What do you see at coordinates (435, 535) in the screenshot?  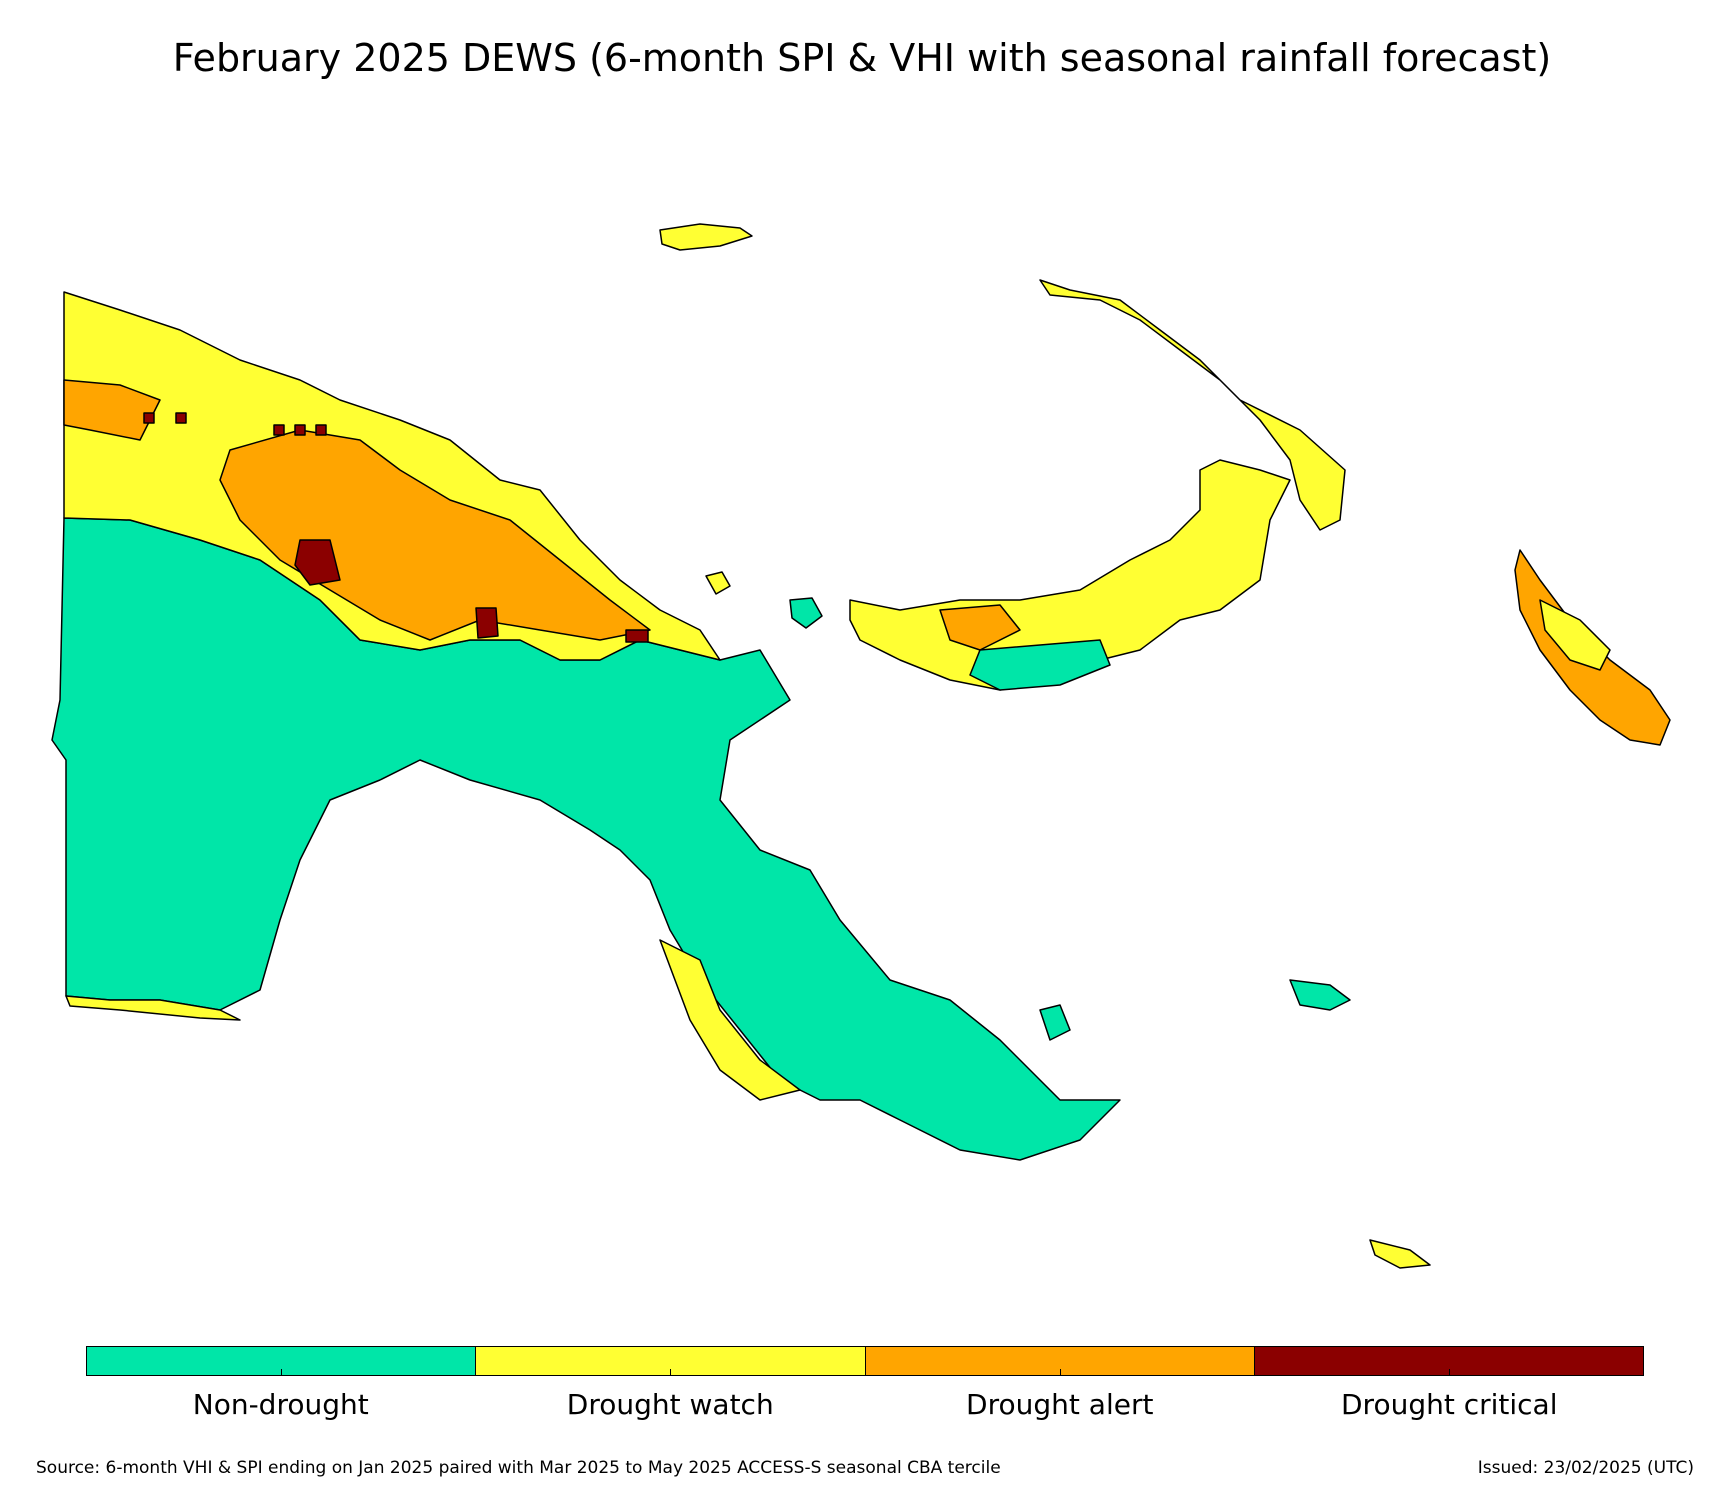 I see `mainland-drought-alert-region` at bounding box center [435, 535].